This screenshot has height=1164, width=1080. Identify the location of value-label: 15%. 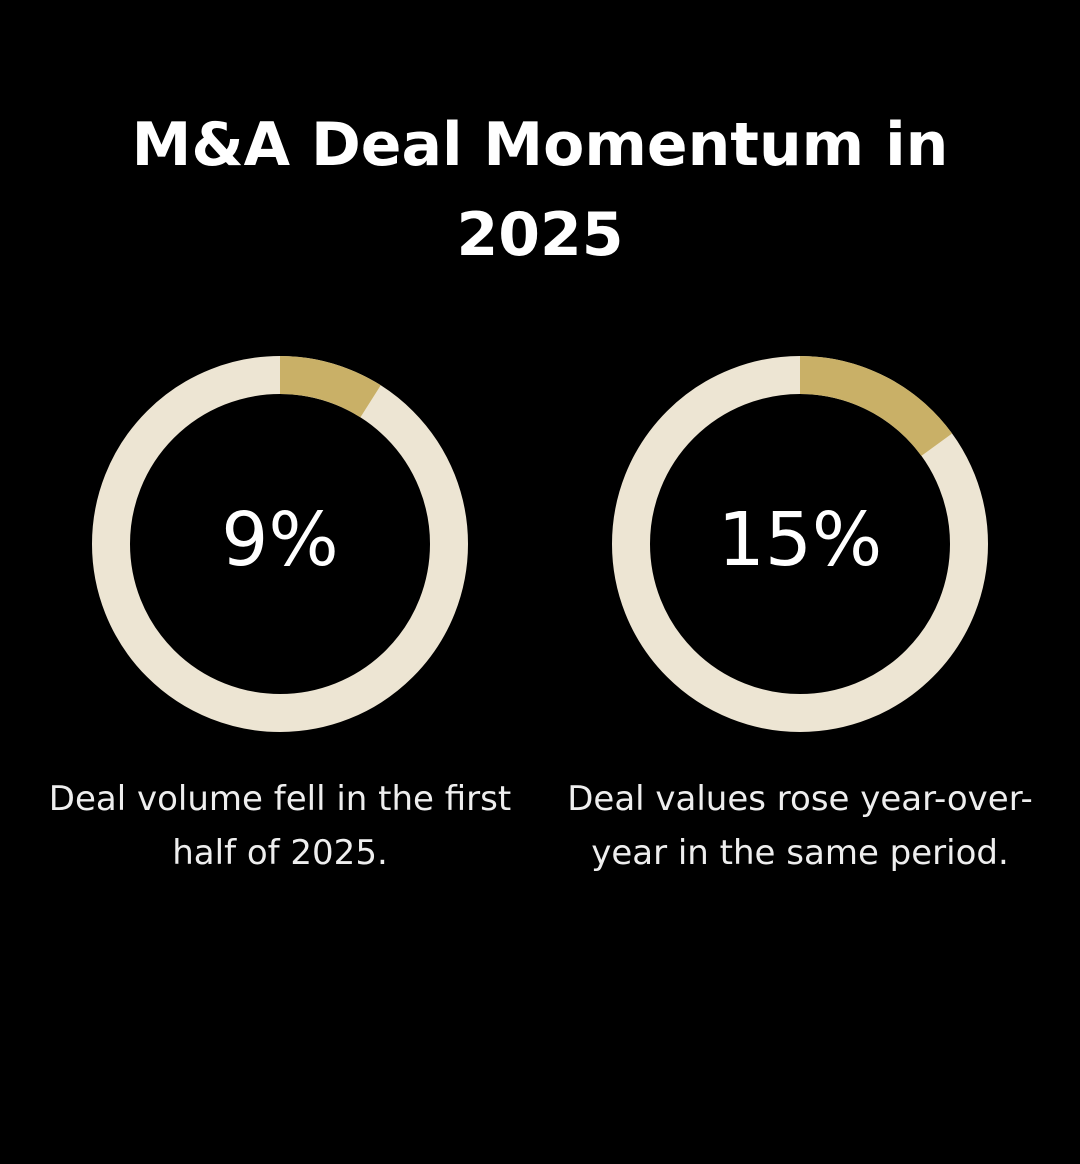
(800, 540).